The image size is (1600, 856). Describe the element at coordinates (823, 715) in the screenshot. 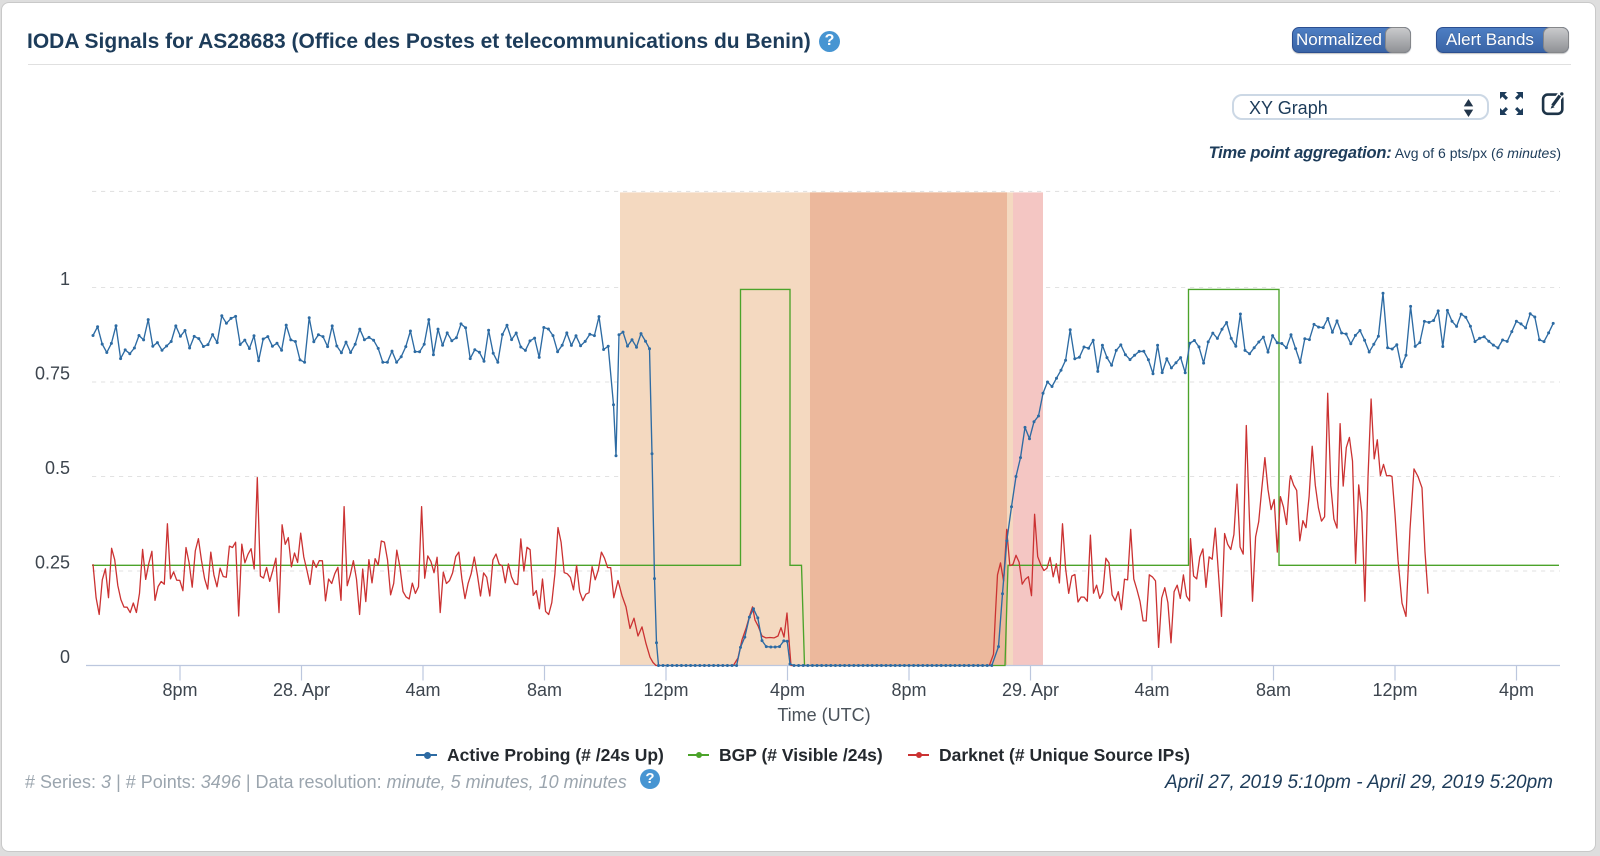

I see `svg-text: Time (UTC)` at that location.